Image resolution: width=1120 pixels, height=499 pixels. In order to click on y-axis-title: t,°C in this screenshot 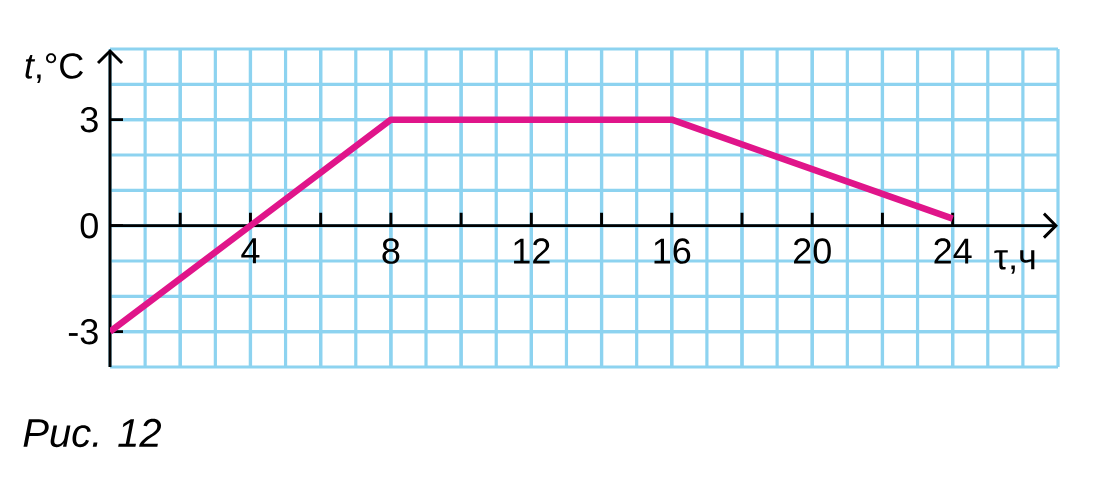, I will do `click(54, 68)`.